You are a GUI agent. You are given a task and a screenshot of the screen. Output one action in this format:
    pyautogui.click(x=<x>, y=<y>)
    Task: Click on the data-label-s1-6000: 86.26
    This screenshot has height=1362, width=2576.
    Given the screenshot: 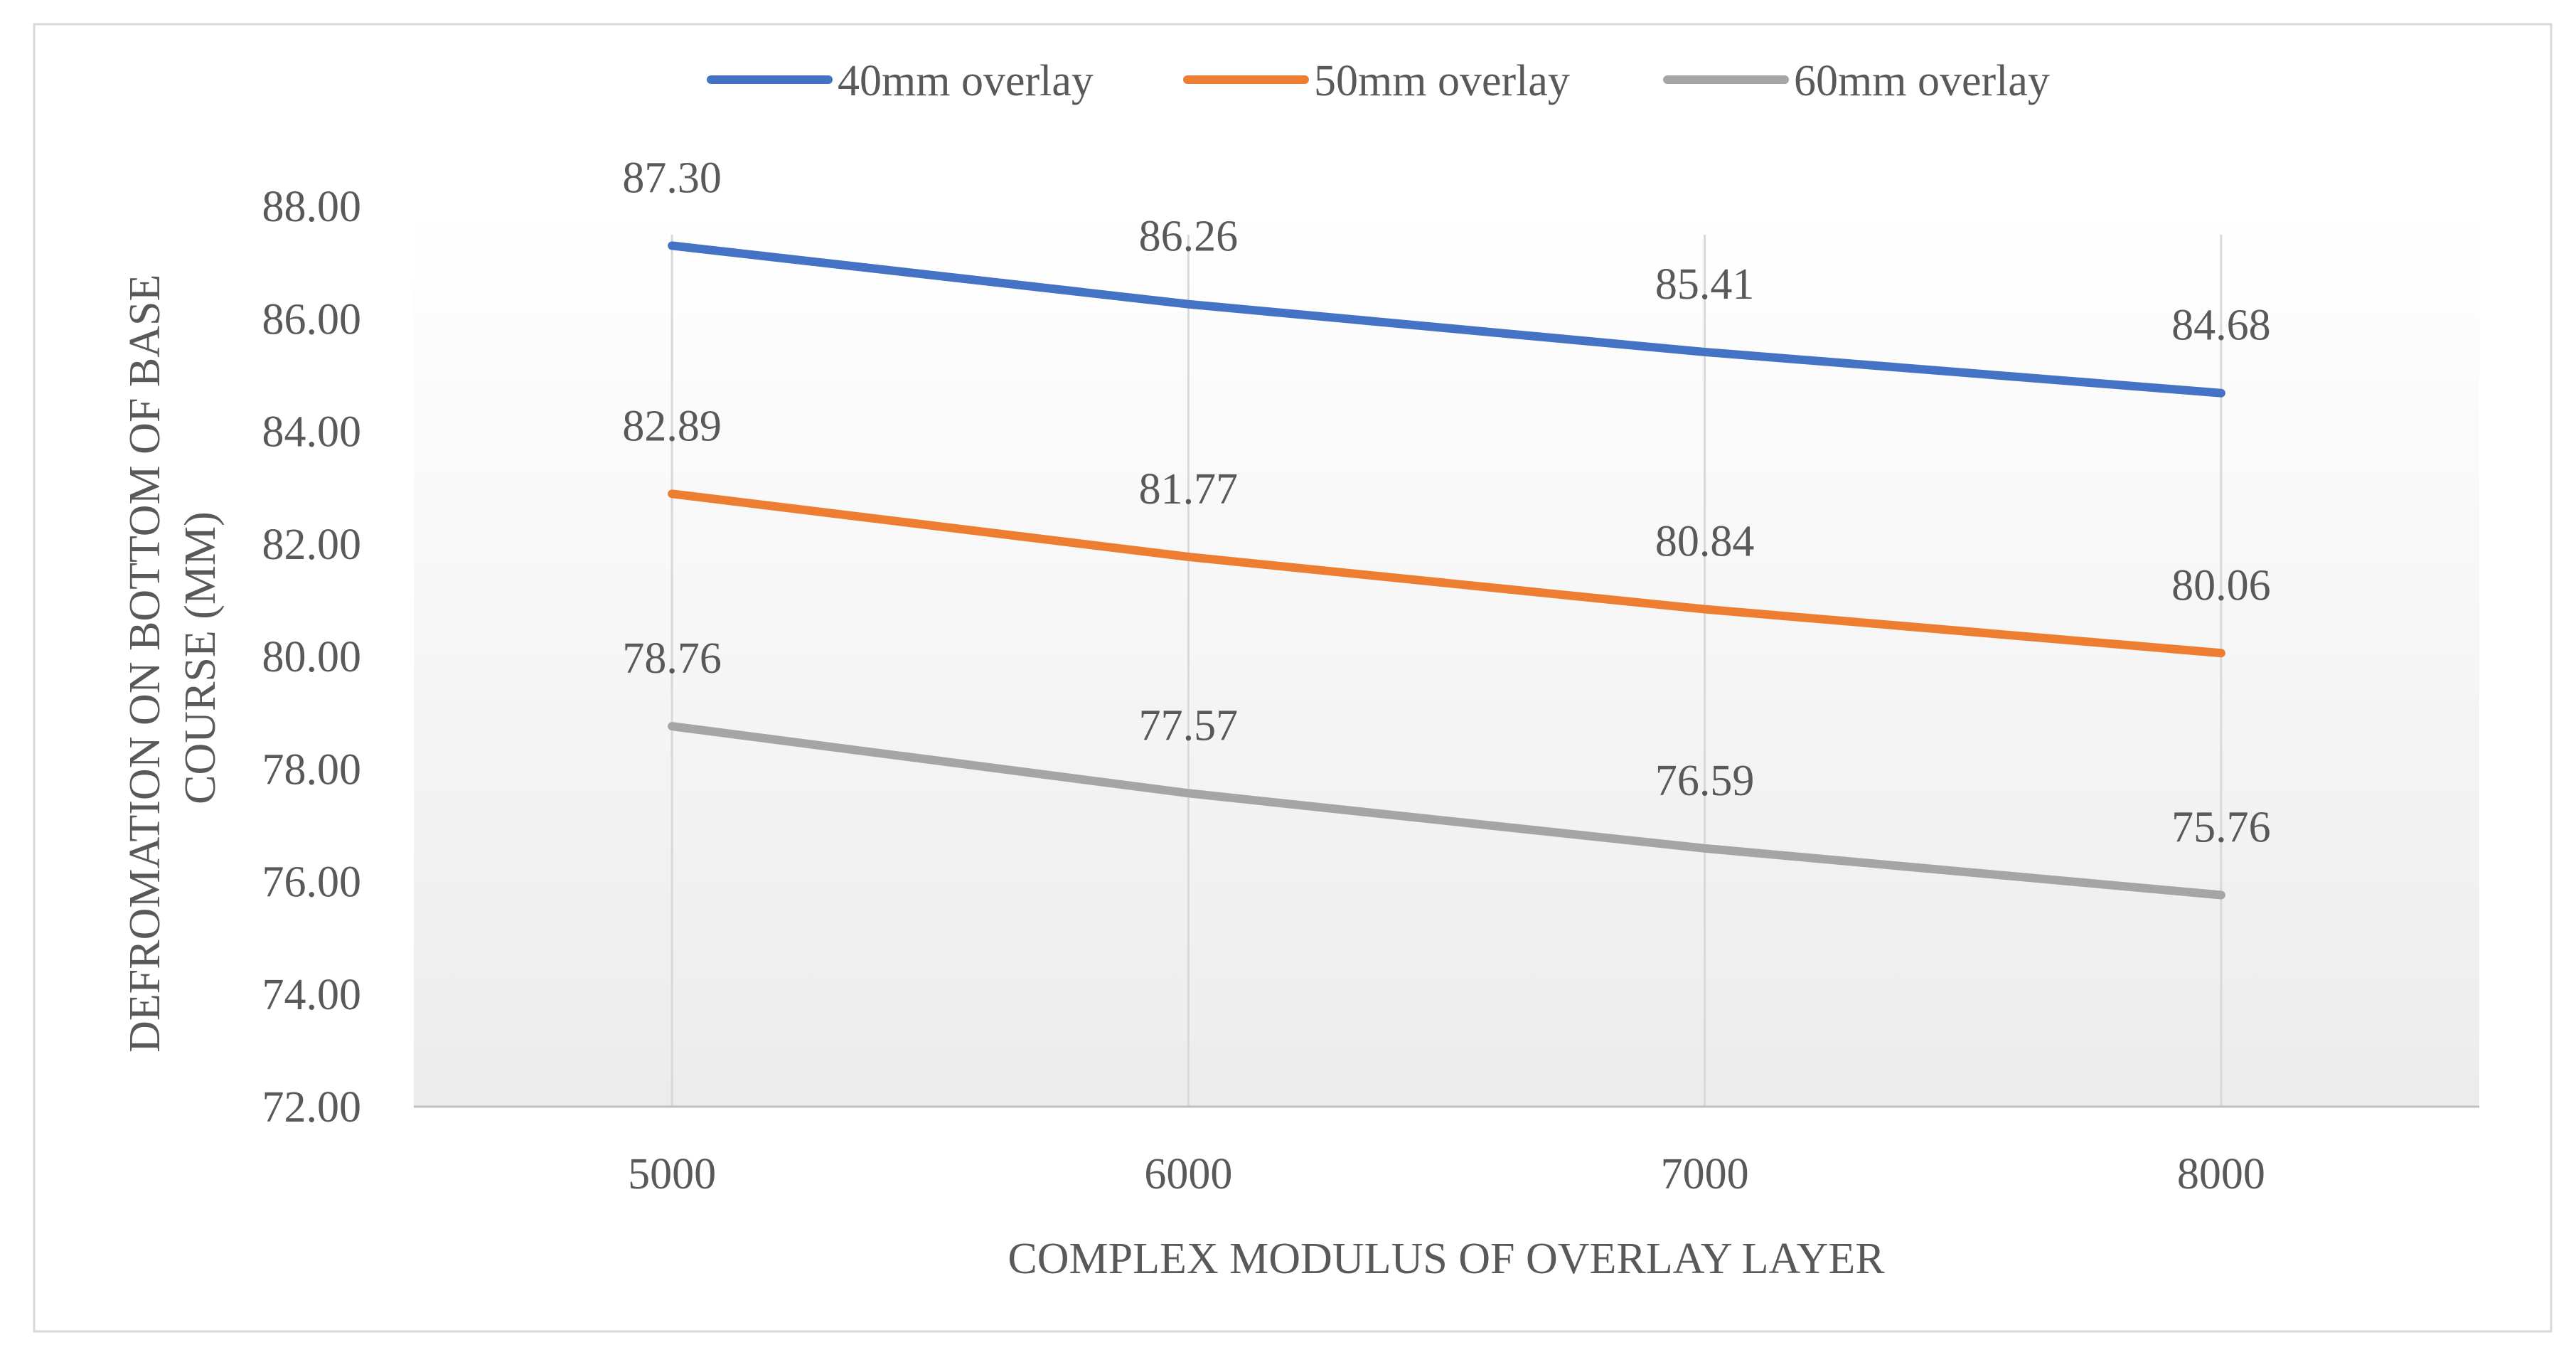 What is the action you would take?
    pyautogui.click(x=1189, y=237)
    